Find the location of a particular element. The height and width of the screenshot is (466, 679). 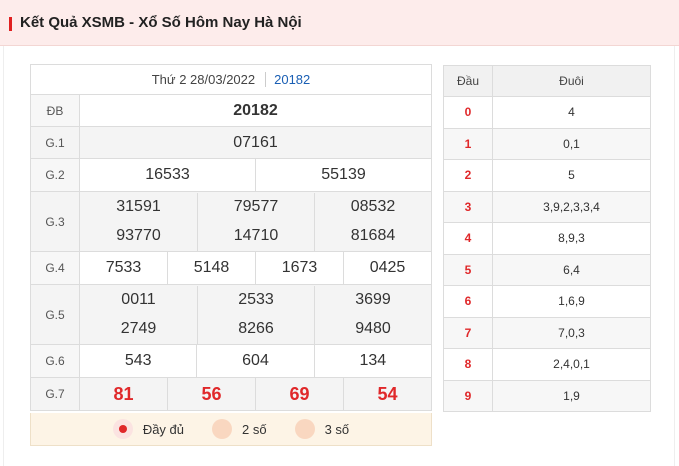

prize-row-g4: G.4 7533 5148 1673 0425 is located at coordinates (231, 268).